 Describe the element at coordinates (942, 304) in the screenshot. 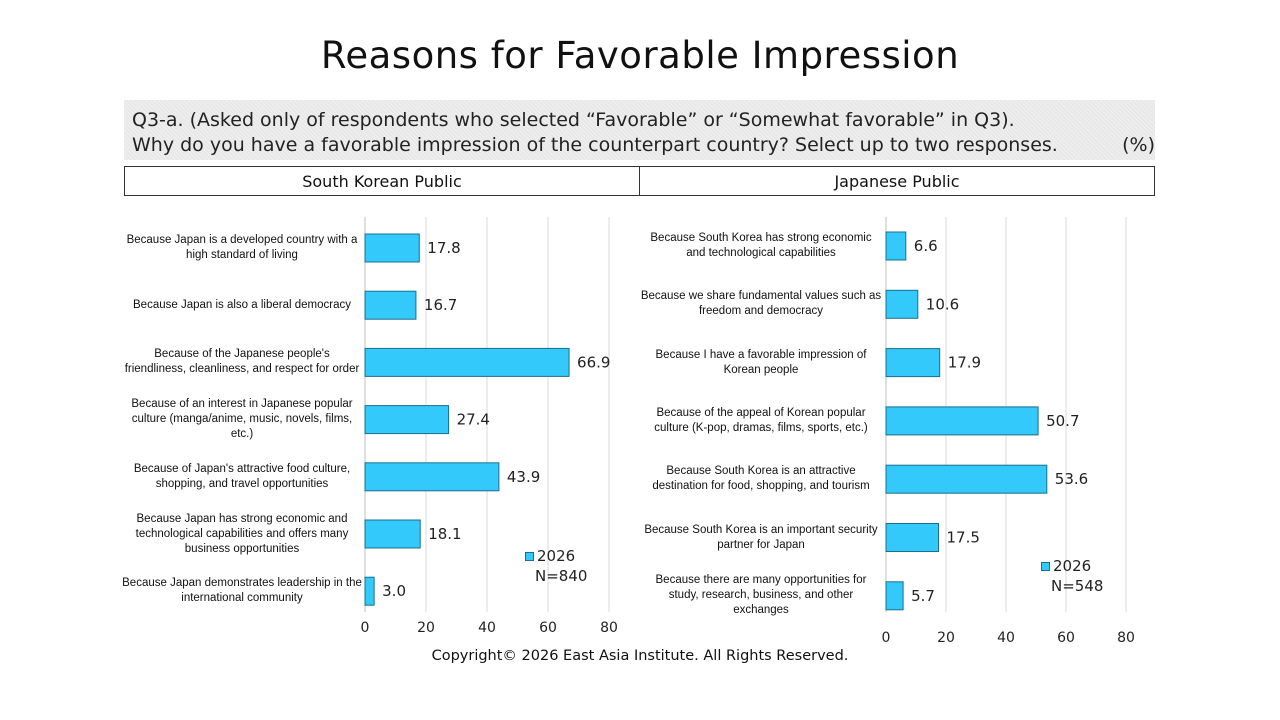

I see `bar-value-label: 10.6` at that location.